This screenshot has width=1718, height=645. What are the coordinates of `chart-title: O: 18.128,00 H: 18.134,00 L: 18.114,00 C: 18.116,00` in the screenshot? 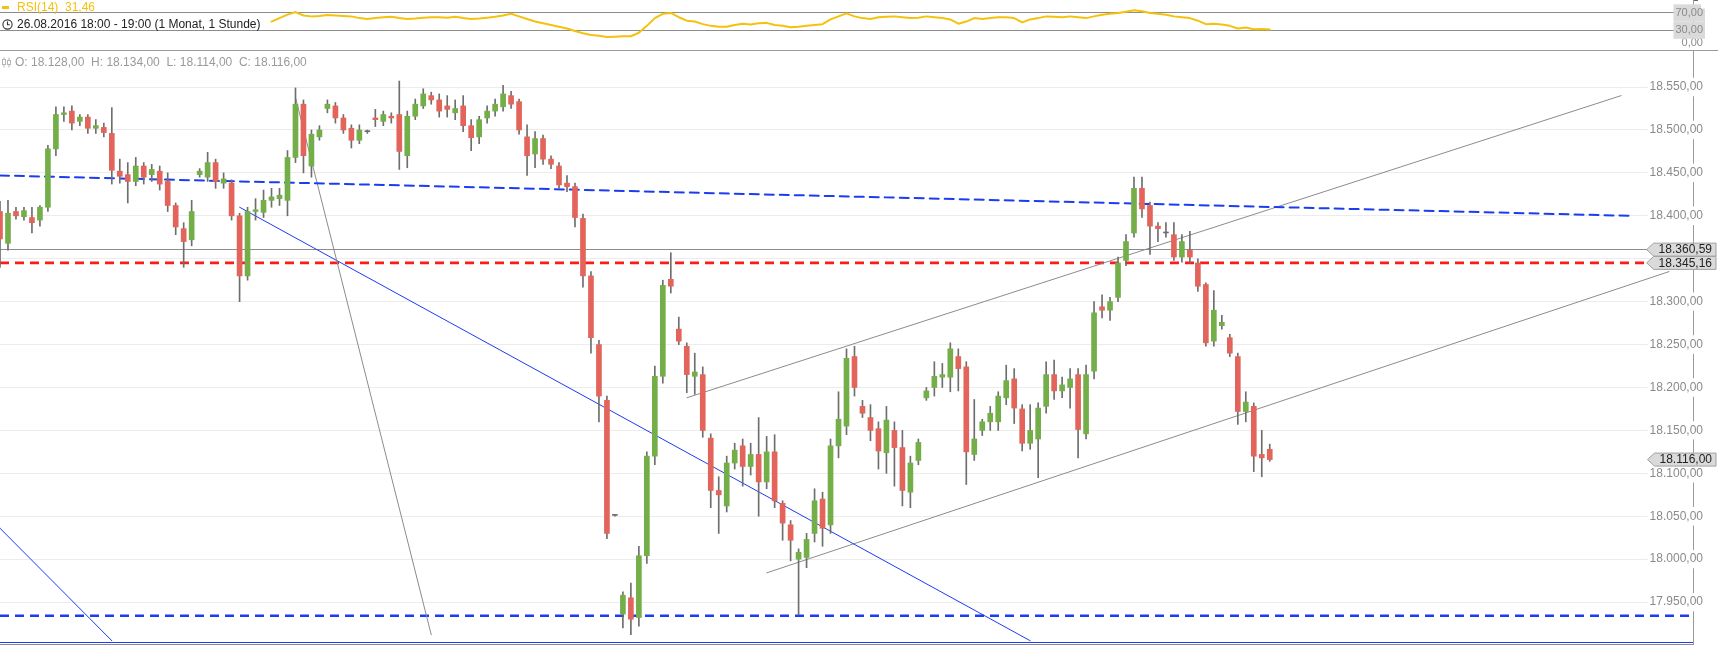 It's located at (161, 62).